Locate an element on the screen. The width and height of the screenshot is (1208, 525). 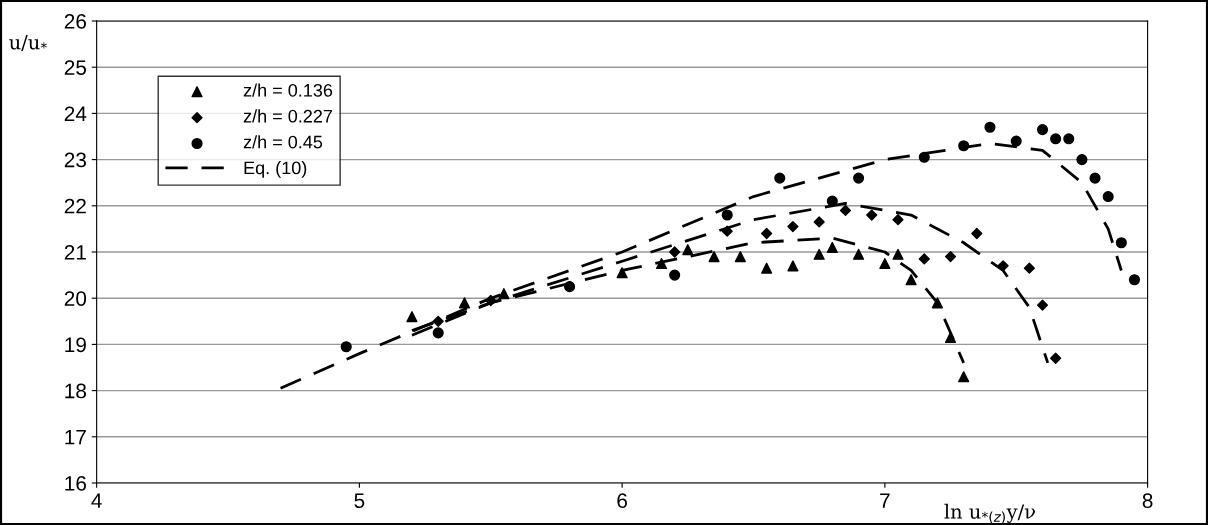
y-axis-title: u/u$_{*}$ is located at coordinates (28, 43).